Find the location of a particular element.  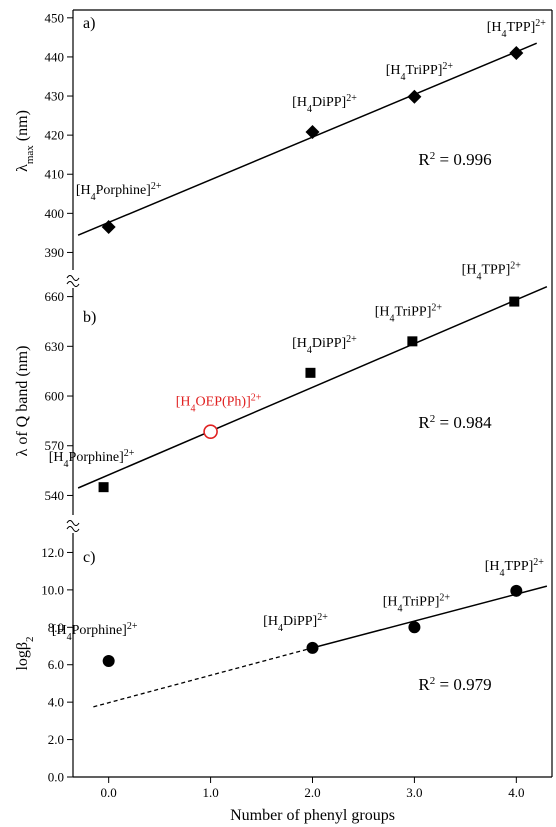

highlight-point-label: [H4OEP(Ph)]2+ is located at coordinates (219, 403).